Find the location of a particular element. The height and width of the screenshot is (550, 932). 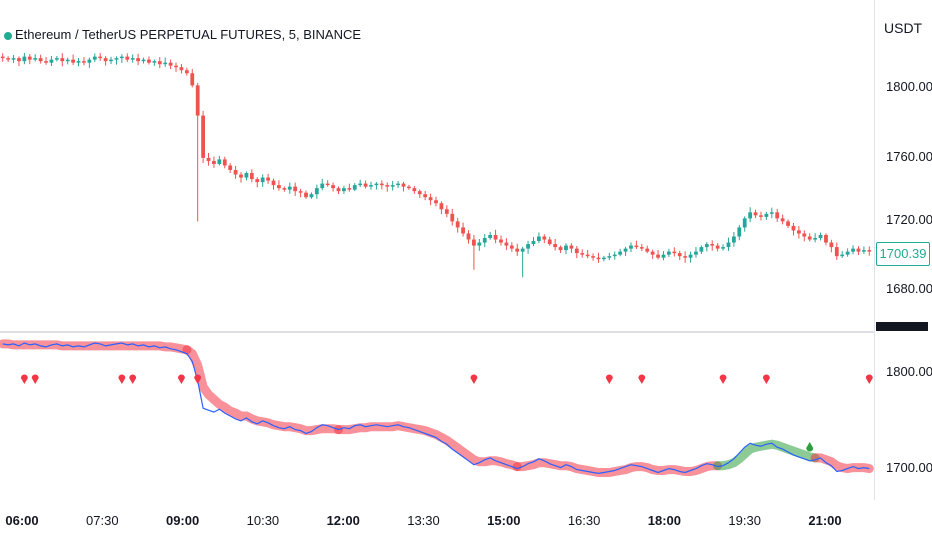

market-status-icon is located at coordinates (8, 35).